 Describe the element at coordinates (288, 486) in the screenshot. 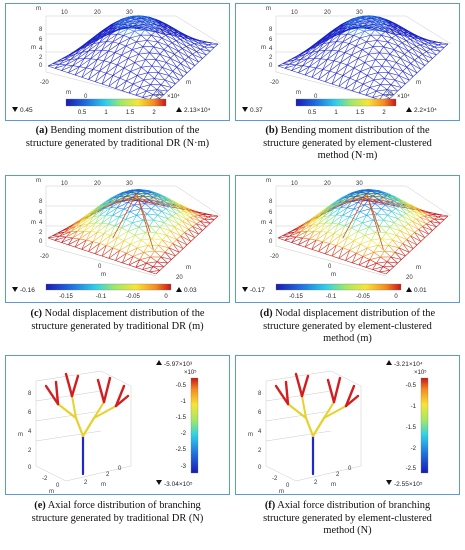

I see `tick-bottom-2: 0` at that location.